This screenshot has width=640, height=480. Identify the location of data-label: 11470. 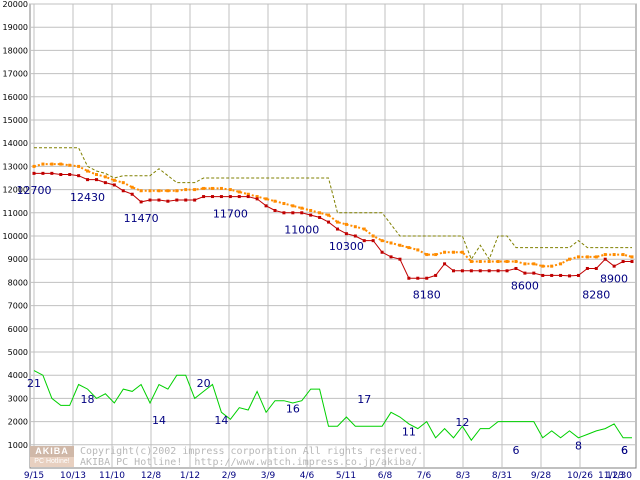
(141, 218).